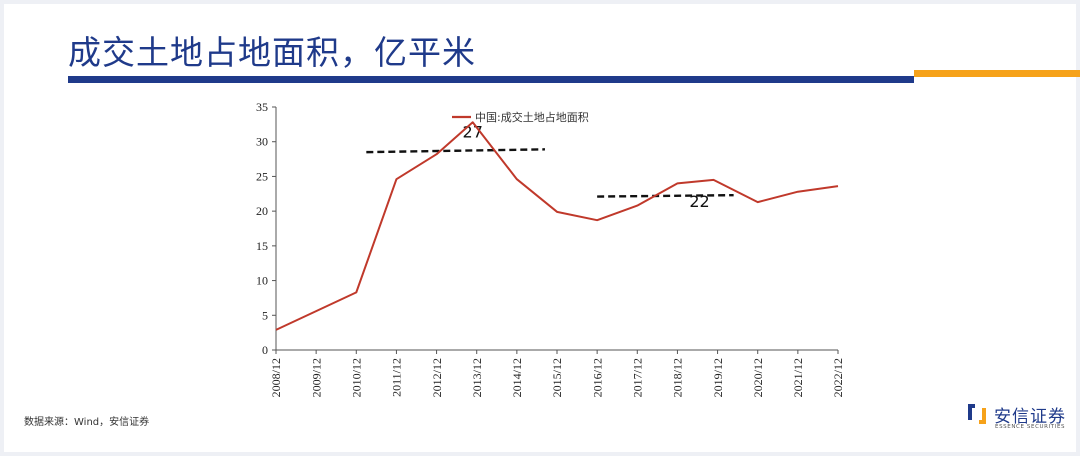 The width and height of the screenshot is (1080, 456). Describe the element at coordinates (316, 377) in the screenshot. I see `x-tick-label: 2009/12` at that location.